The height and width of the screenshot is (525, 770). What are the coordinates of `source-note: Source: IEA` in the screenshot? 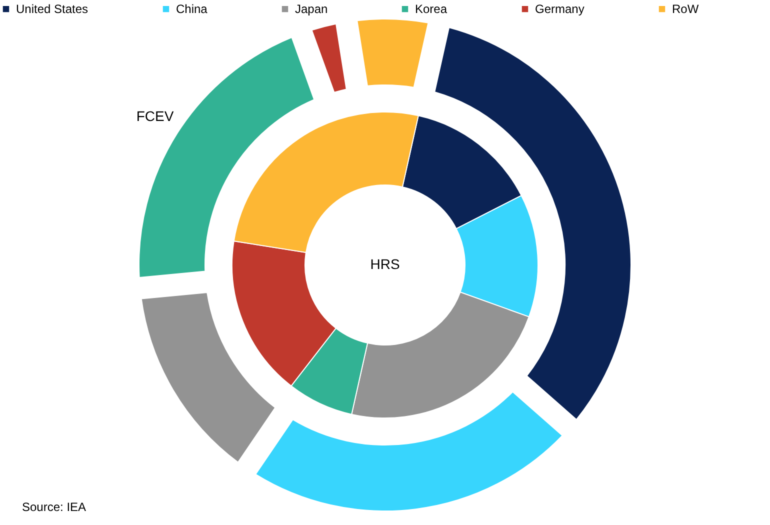 It's located at (54, 507).